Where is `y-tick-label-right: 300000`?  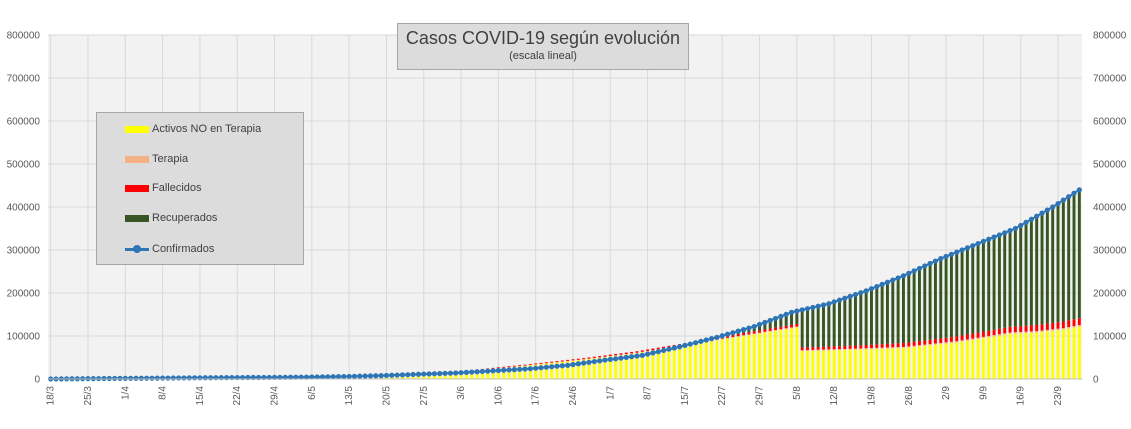 y-tick-label-right: 300000 is located at coordinates (1110, 251).